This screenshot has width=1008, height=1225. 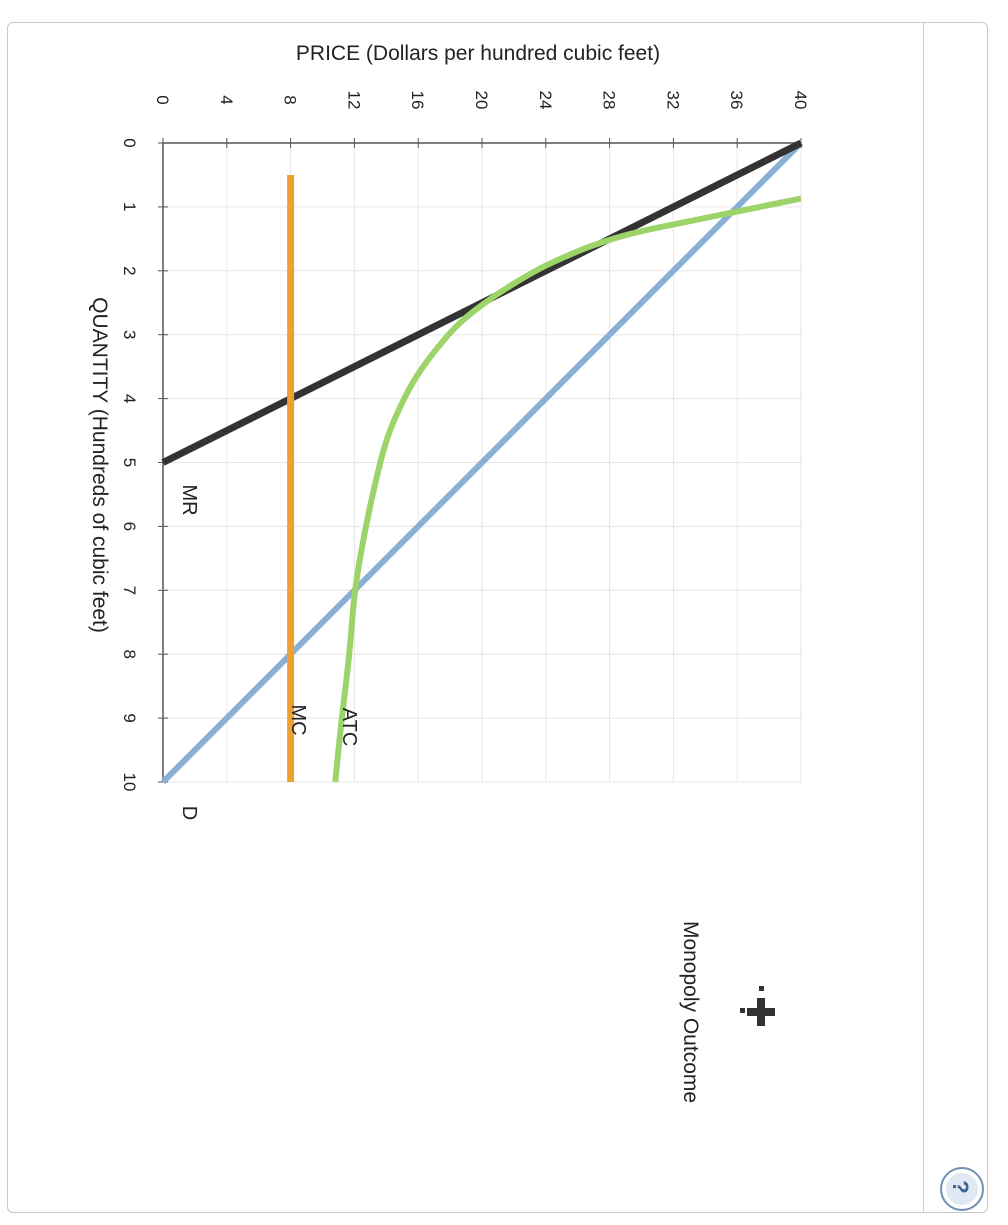 I want to click on curve-labels: D MR ATC MC, so click(x=269, y=652).